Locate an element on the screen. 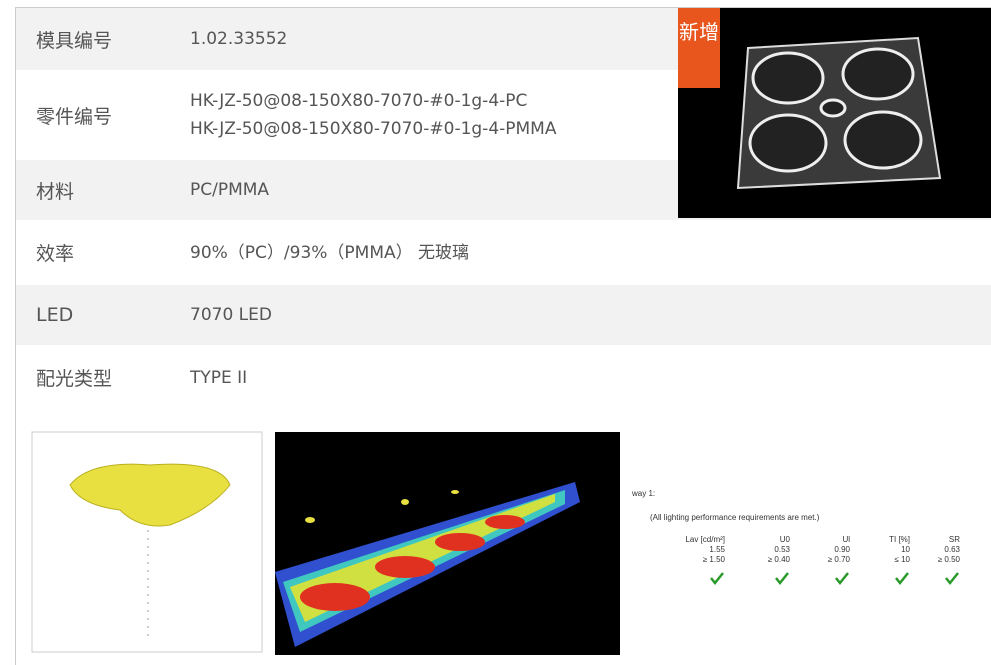 The image size is (991, 665). value-line: 1.02.33552 is located at coordinates (239, 39).